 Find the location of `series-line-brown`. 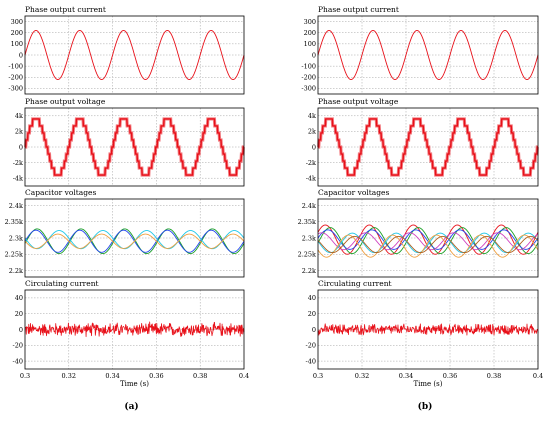

series-line-brown is located at coordinates (428, 244).